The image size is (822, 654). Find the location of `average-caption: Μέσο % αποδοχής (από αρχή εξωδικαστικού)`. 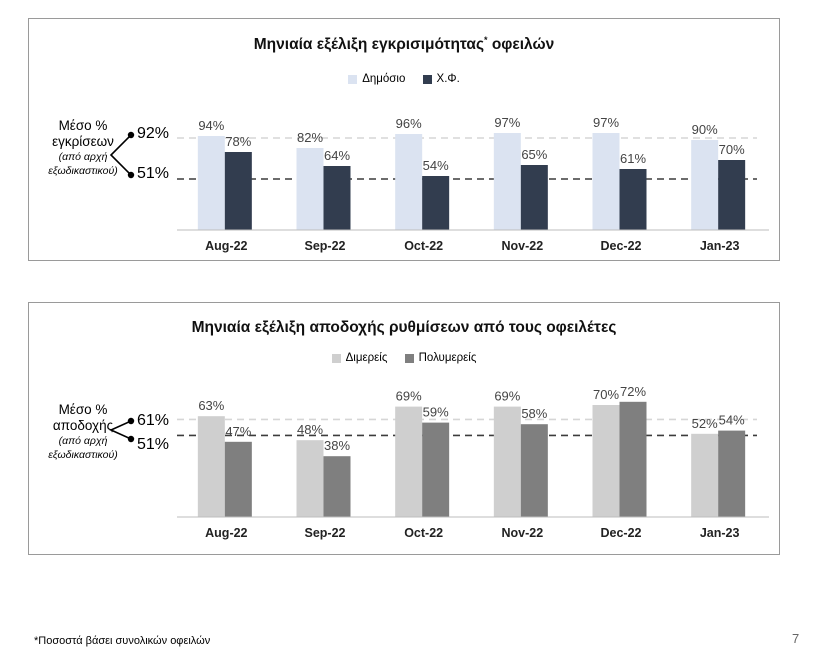

average-caption: Μέσο % αποδοχής (από αρχή εξωδικαστικού) is located at coordinates (83, 432).